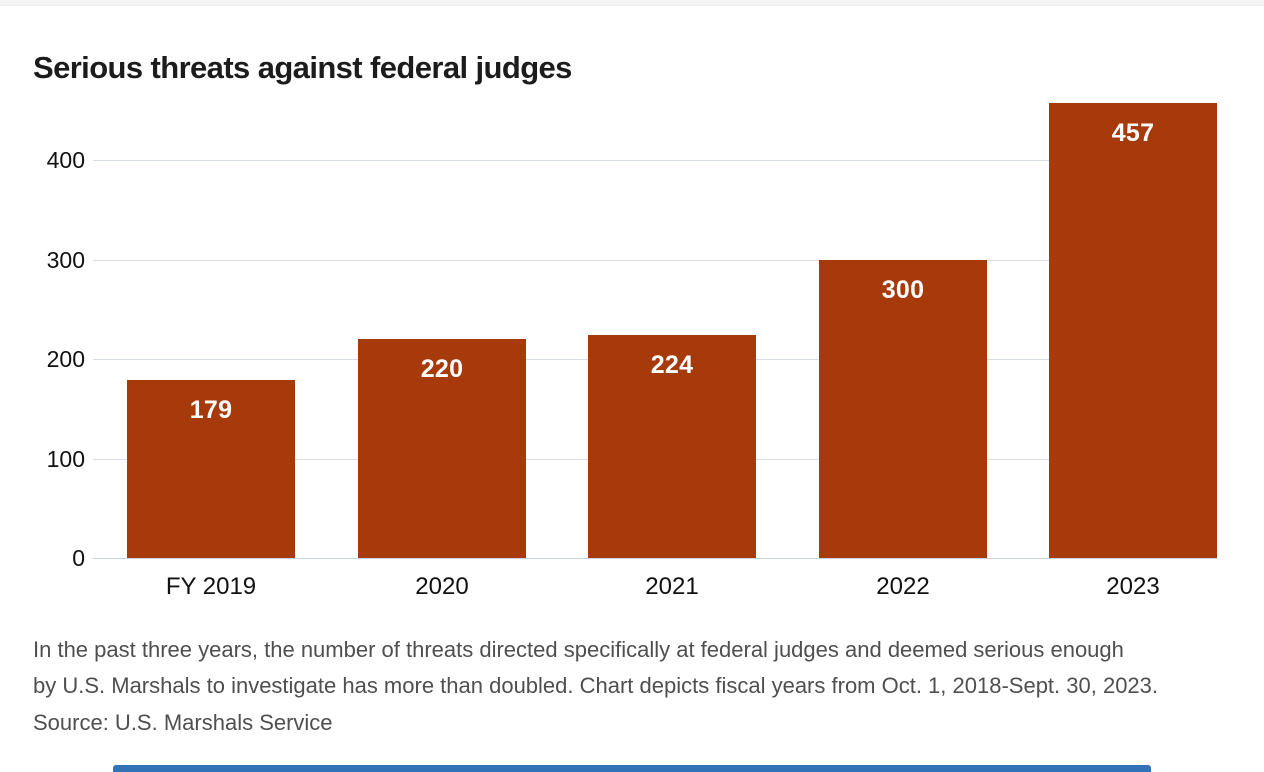 Image resolution: width=1264 pixels, height=772 pixels. What do you see at coordinates (211, 586) in the screenshot?
I see `x-tick-label: FY 2019` at bounding box center [211, 586].